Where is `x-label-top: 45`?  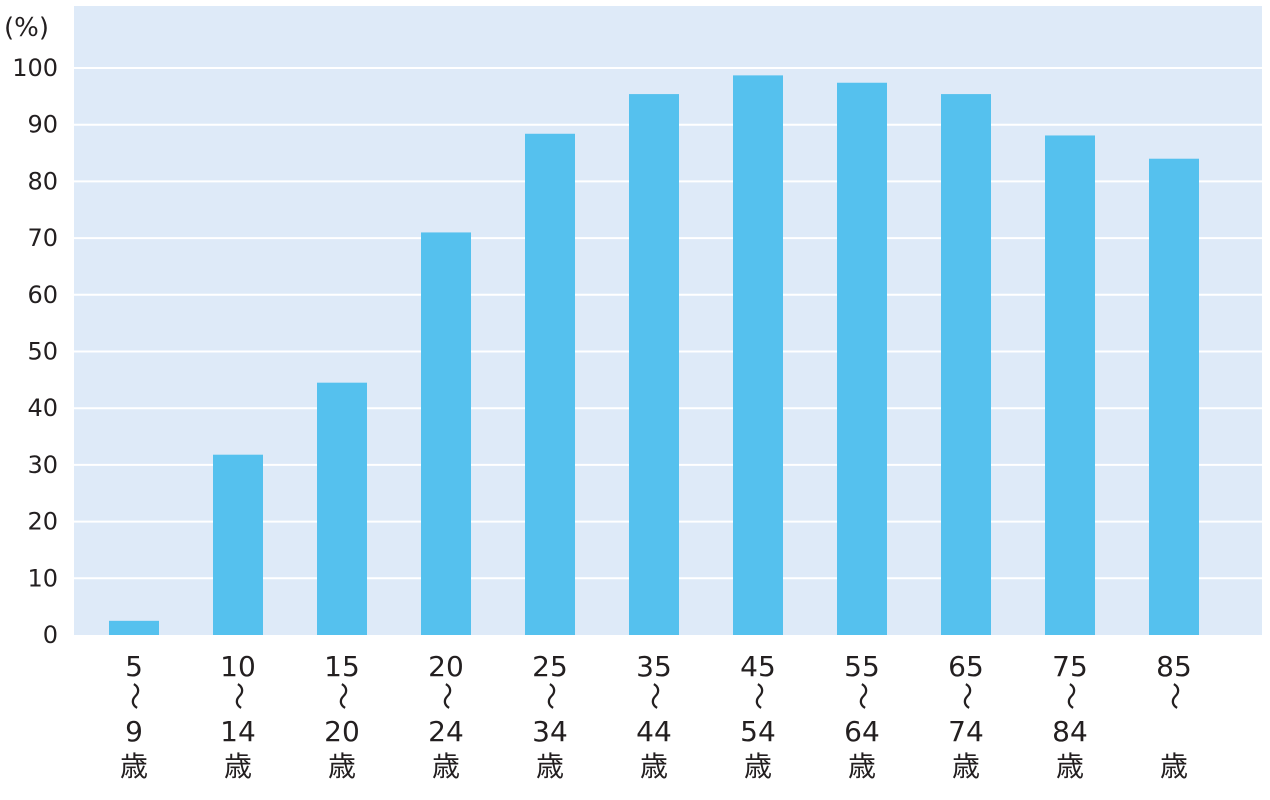
x-label-top: 45 is located at coordinates (758, 666).